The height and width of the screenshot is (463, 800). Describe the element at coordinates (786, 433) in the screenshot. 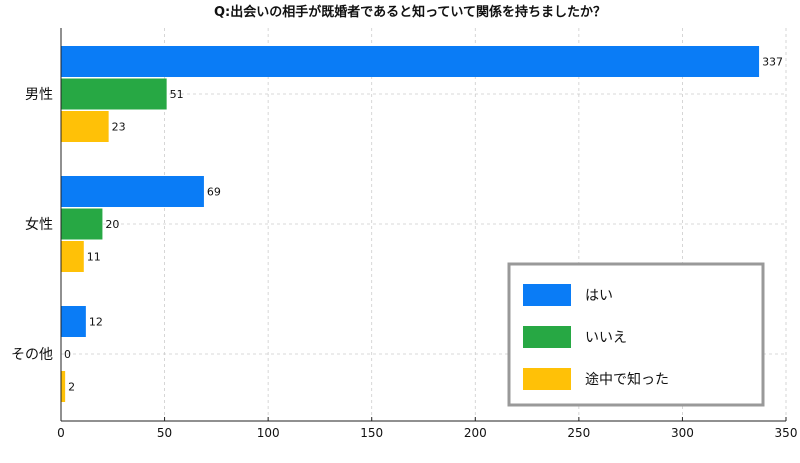

I see `x-tick-label: 350` at that location.